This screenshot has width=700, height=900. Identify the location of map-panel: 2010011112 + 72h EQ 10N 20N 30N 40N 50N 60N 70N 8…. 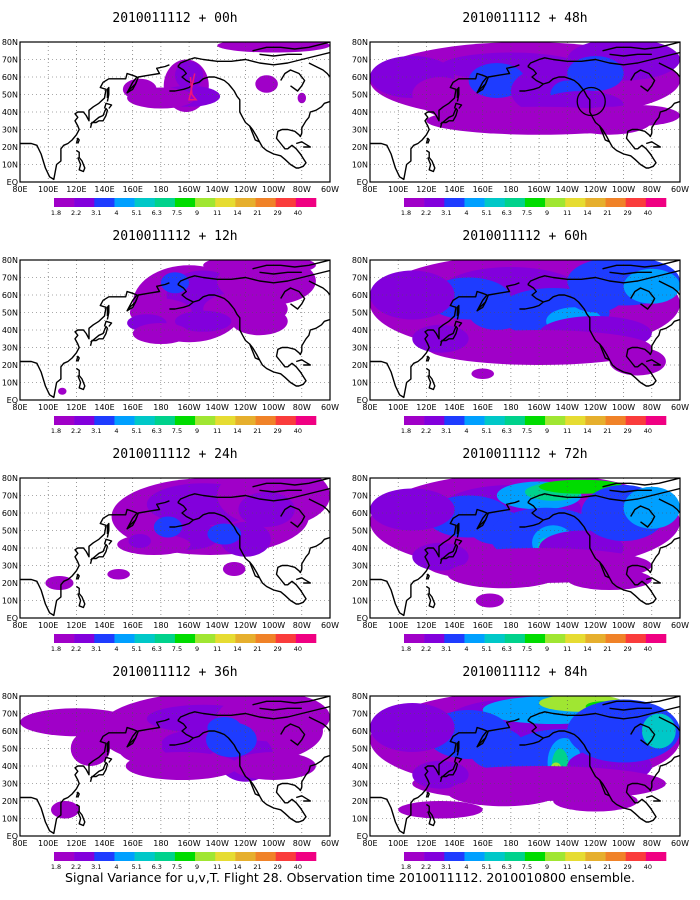
(520, 550).